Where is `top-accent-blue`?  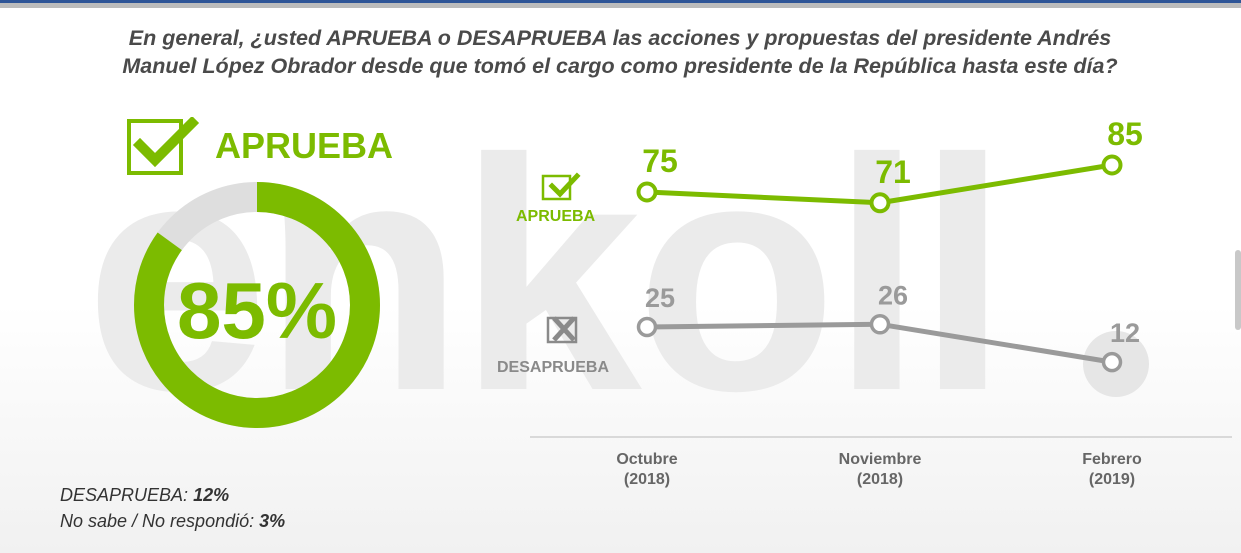
top-accent-blue is located at coordinates (620, 1).